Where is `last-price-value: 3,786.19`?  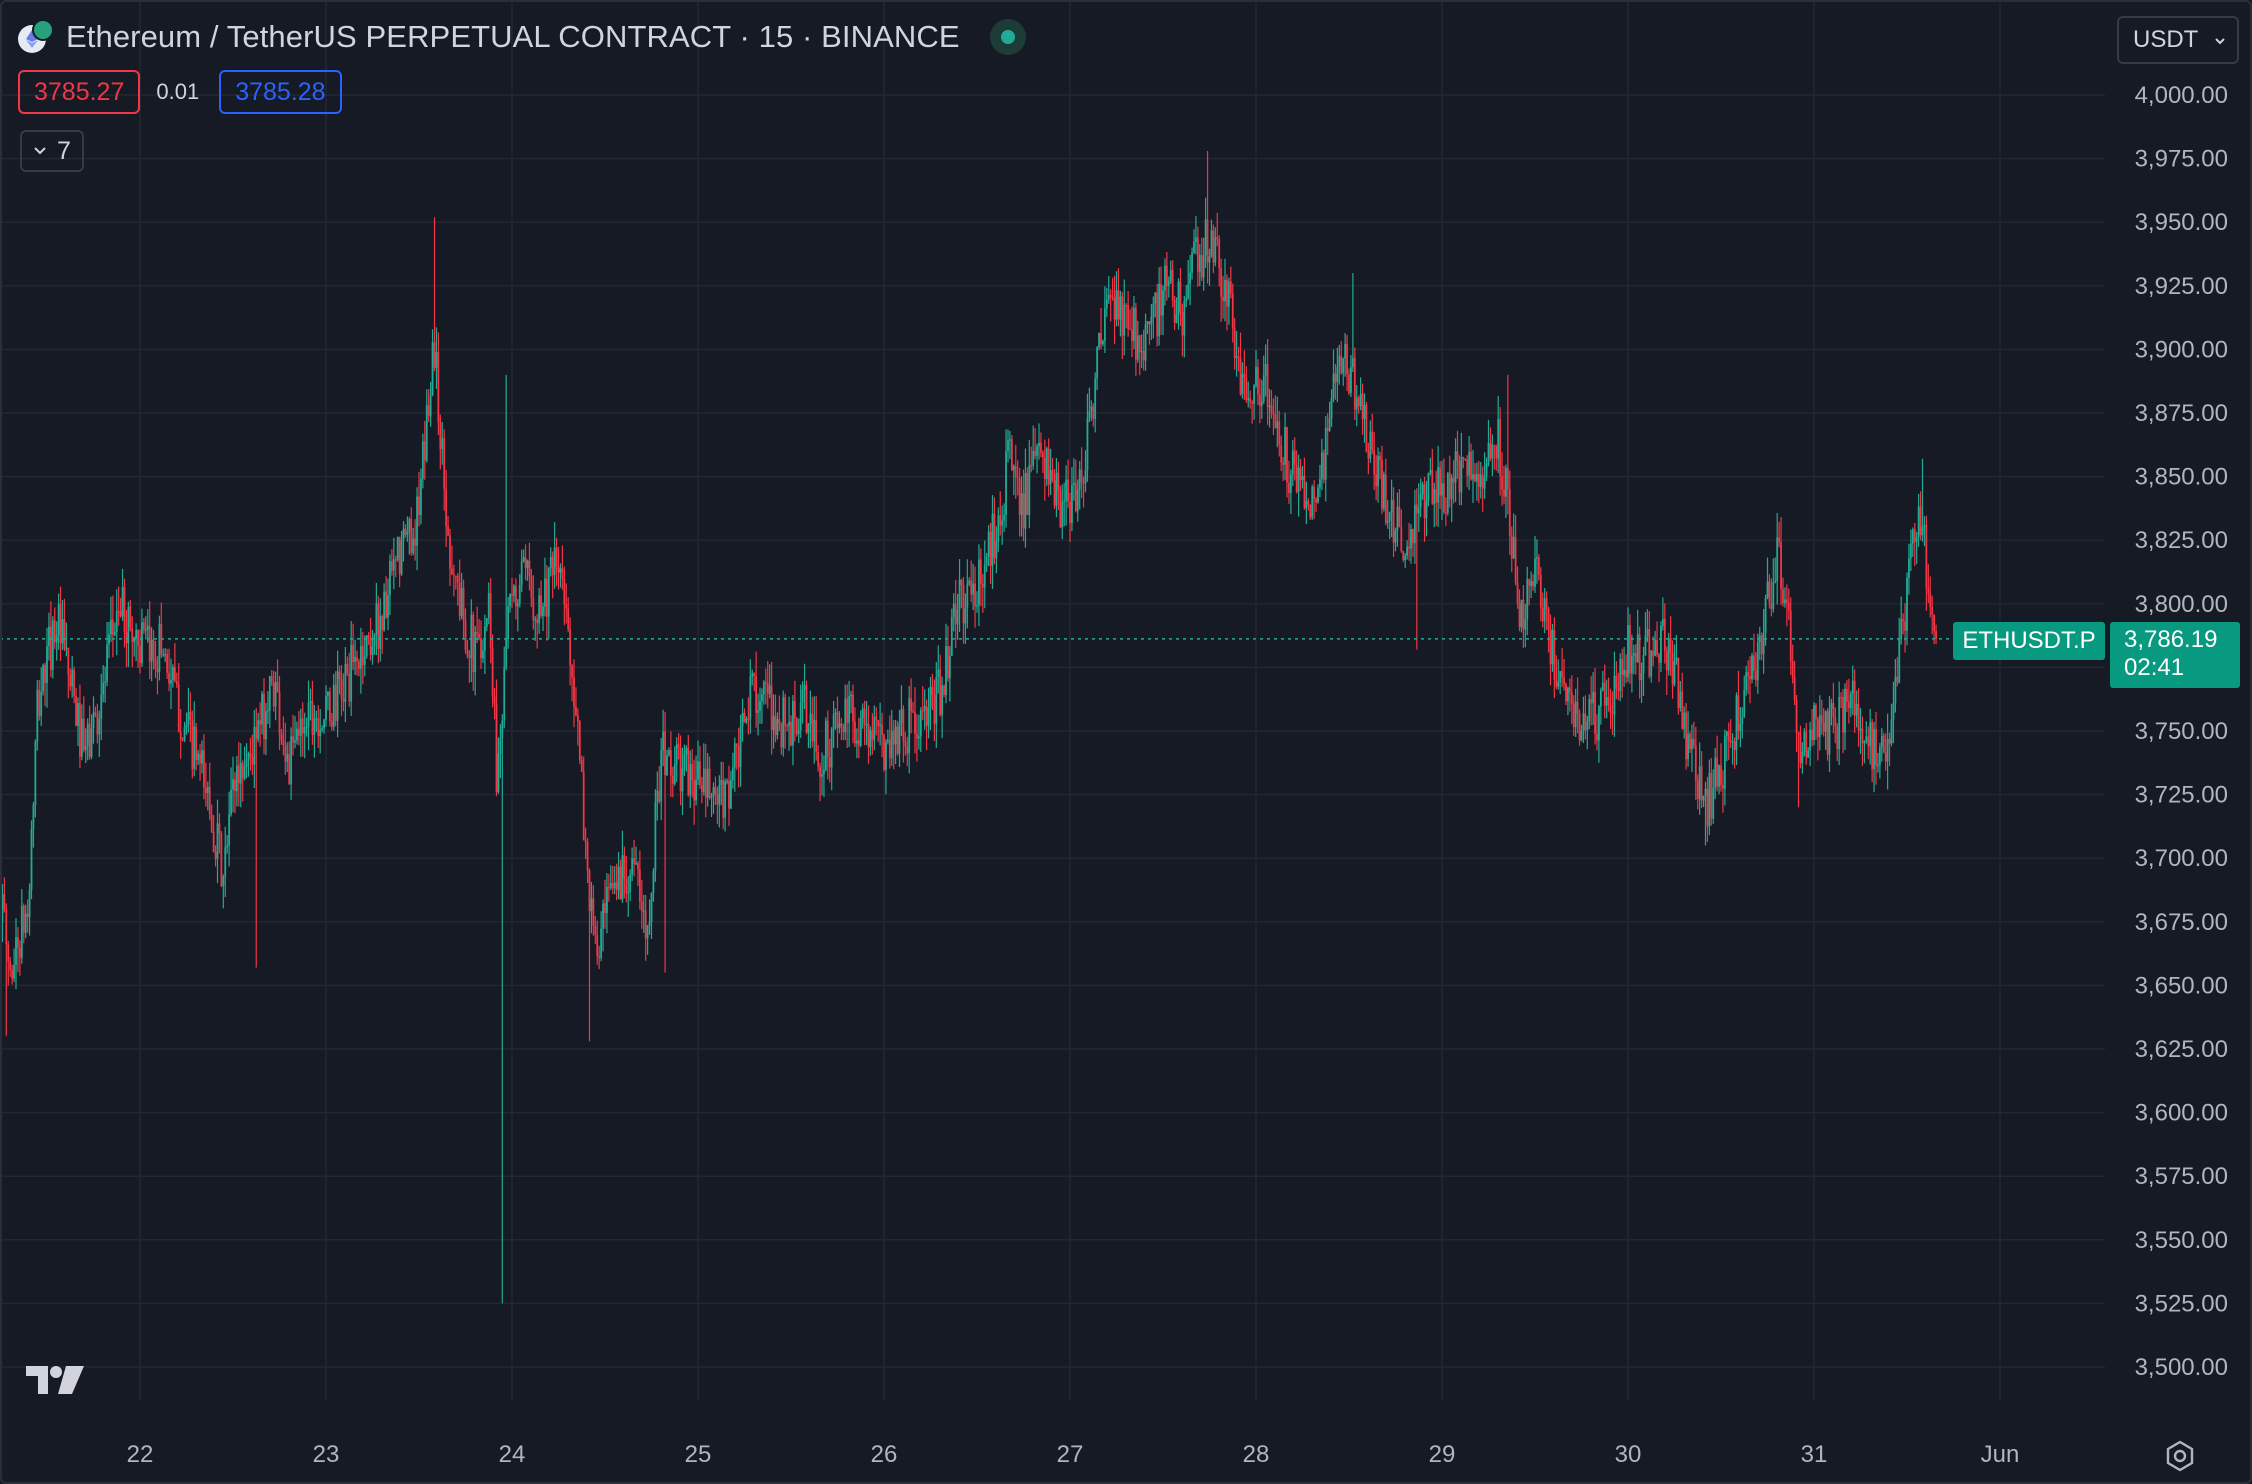 last-price-value: 3,786.19 is located at coordinates (2171, 639).